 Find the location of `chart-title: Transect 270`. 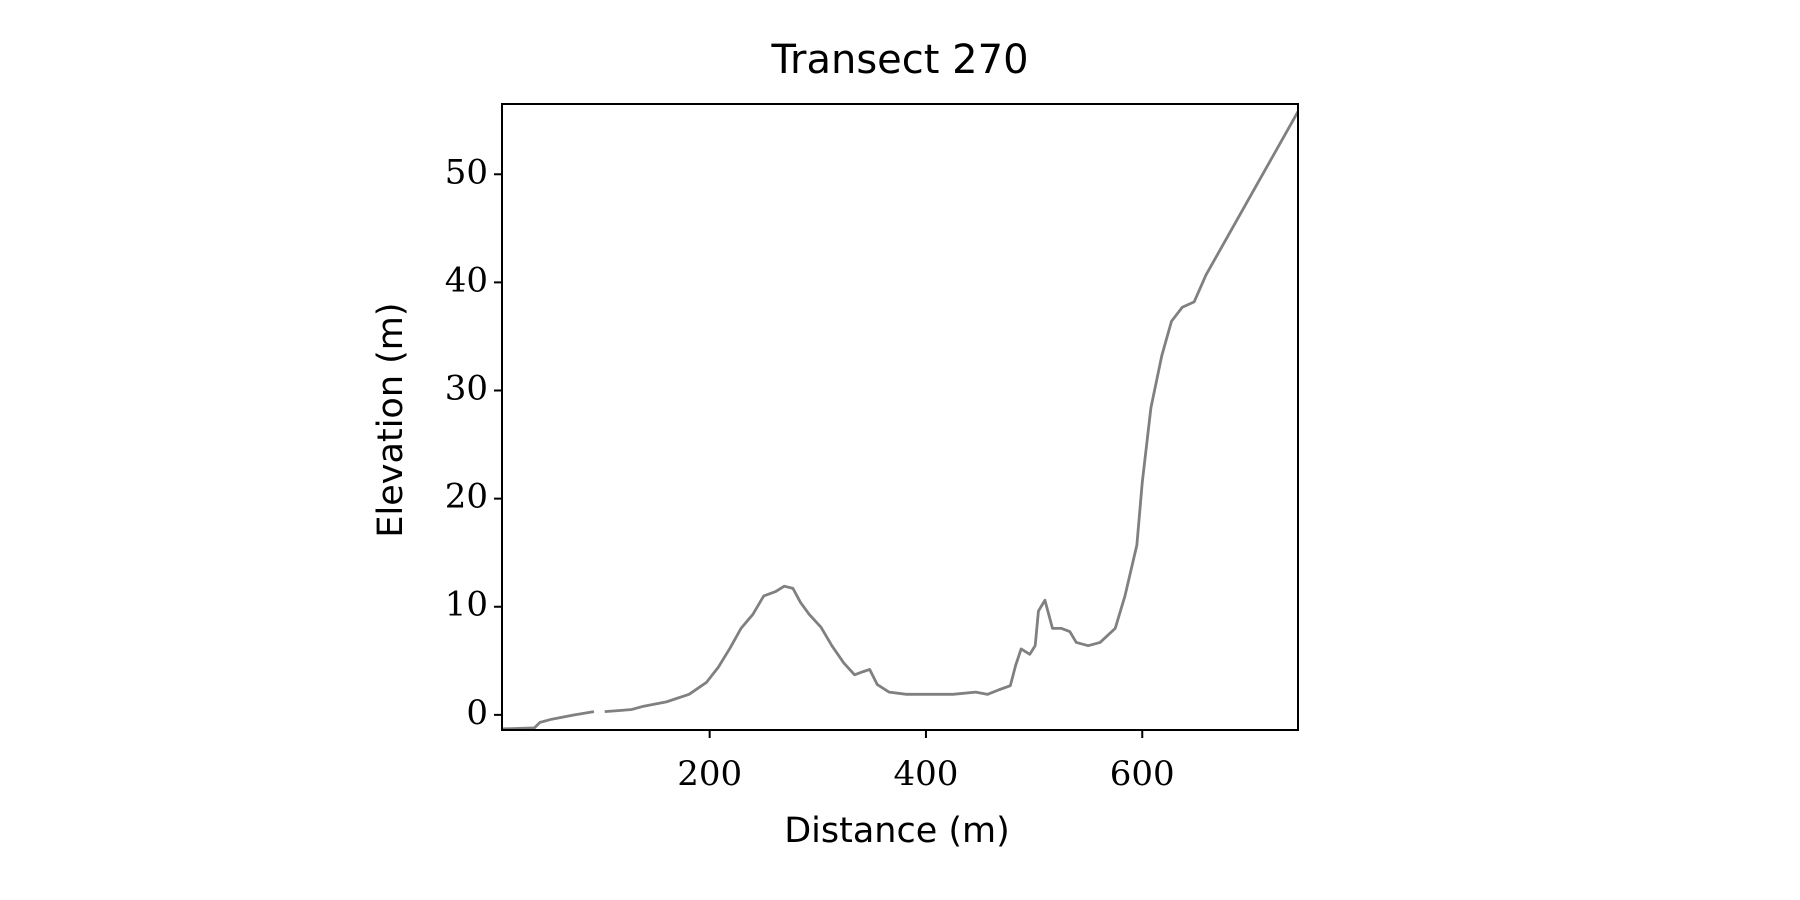

chart-title: Transect 270 is located at coordinates (899, 60).